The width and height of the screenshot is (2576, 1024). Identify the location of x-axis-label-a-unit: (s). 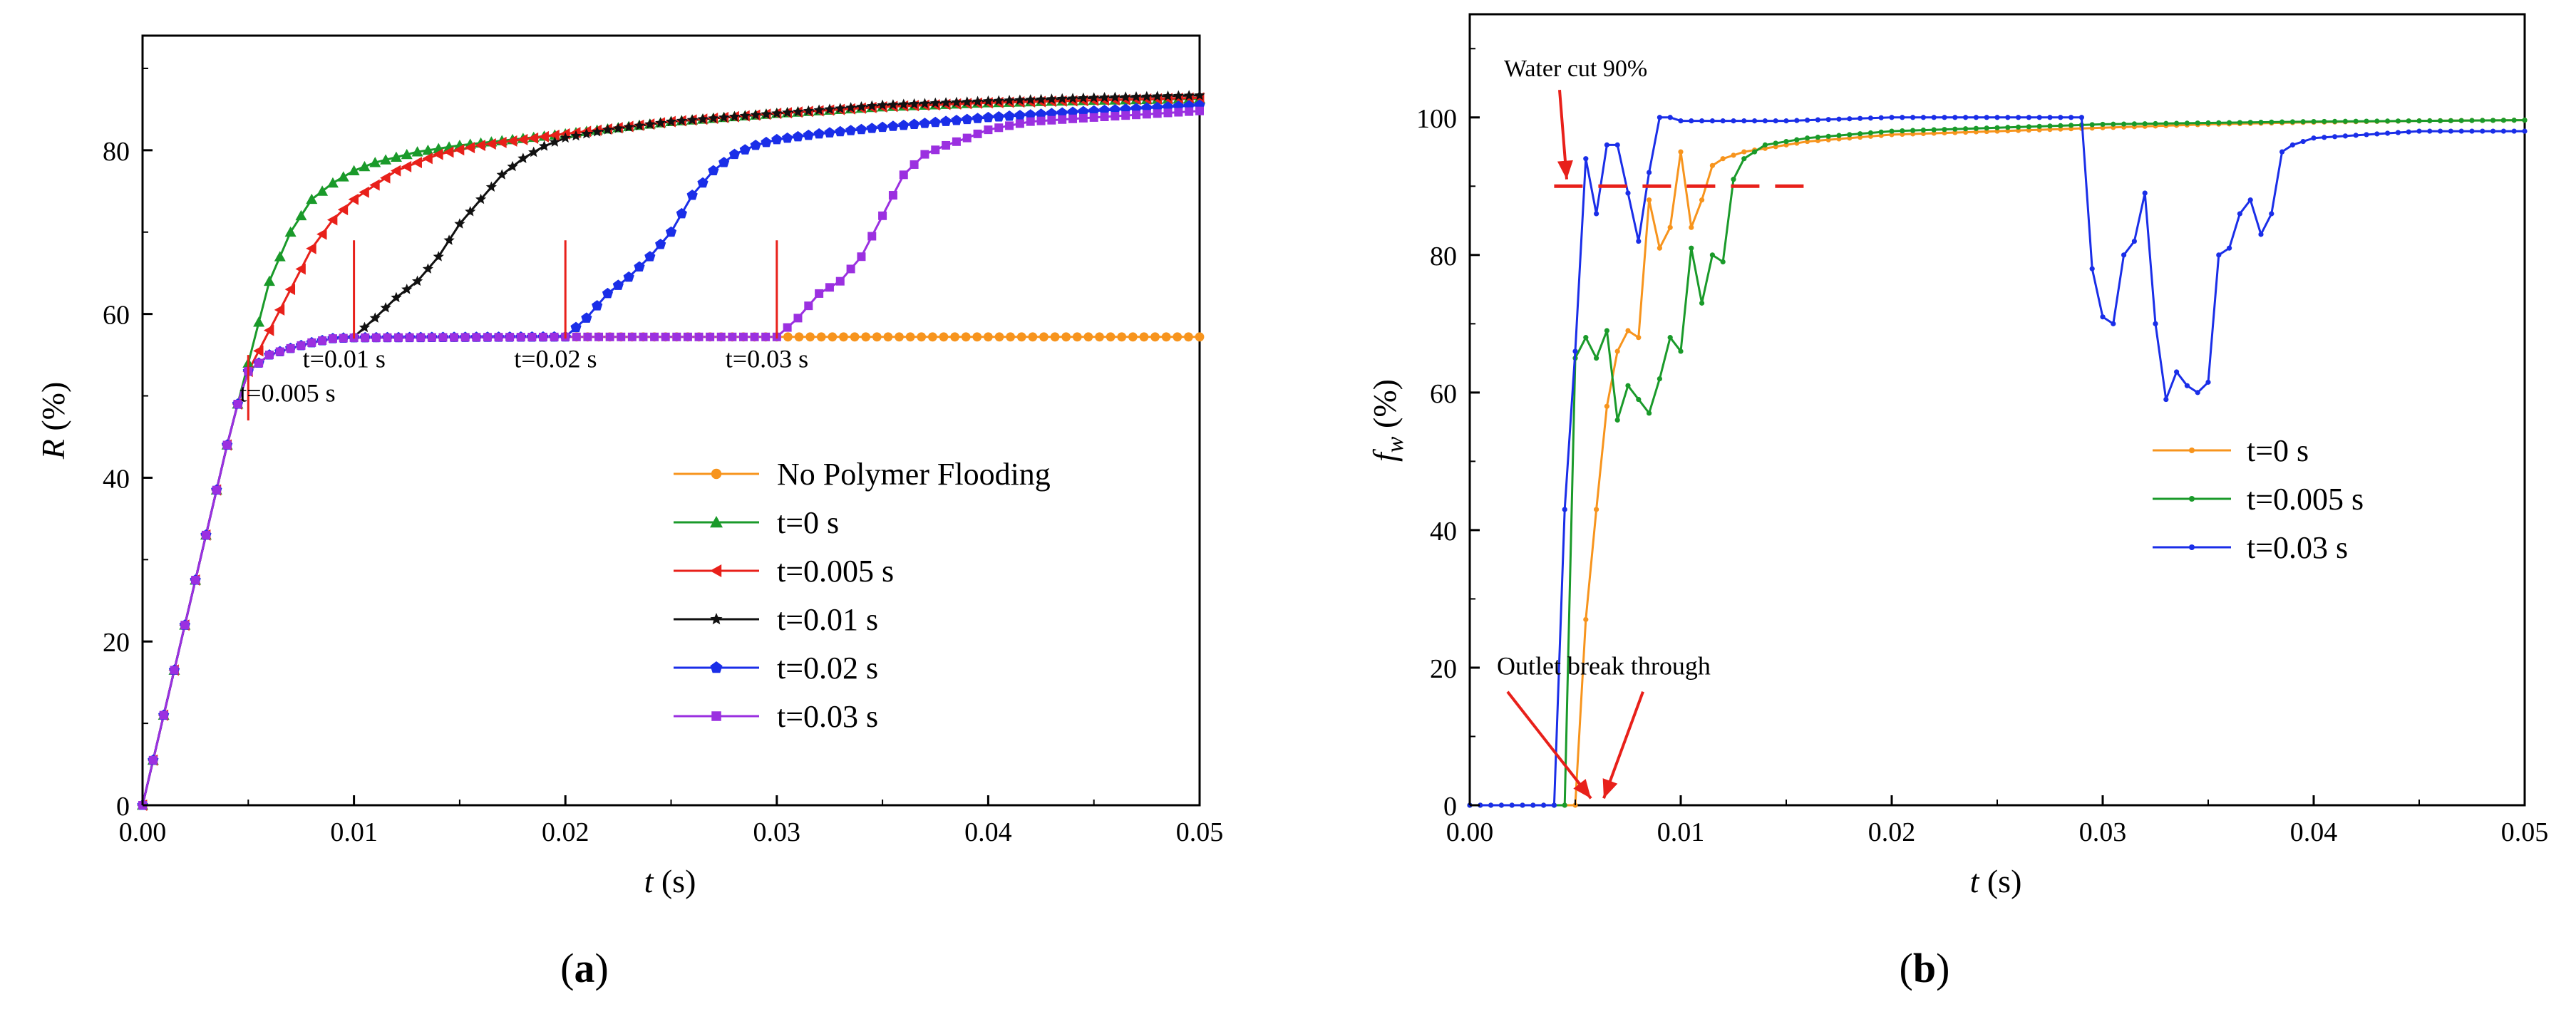
(674, 881).